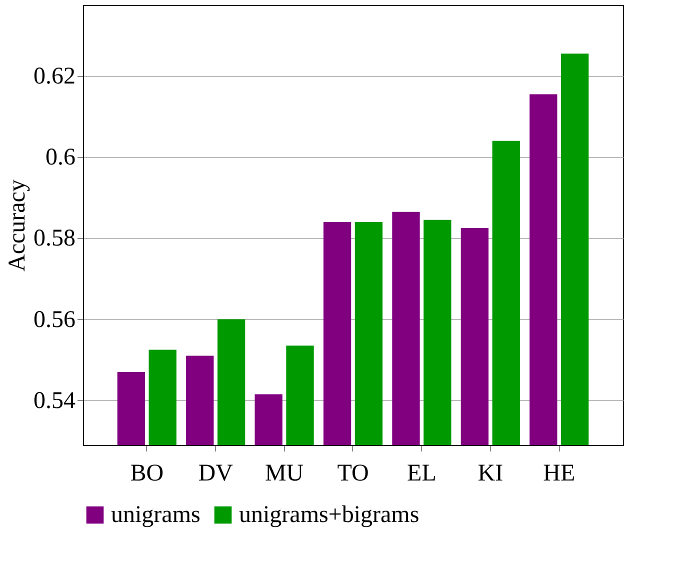 The width and height of the screenshot is (681, 572). Describe the element at coordinates (559, 473) in the screenshot. I see `x-tick-label: HE` at that location.